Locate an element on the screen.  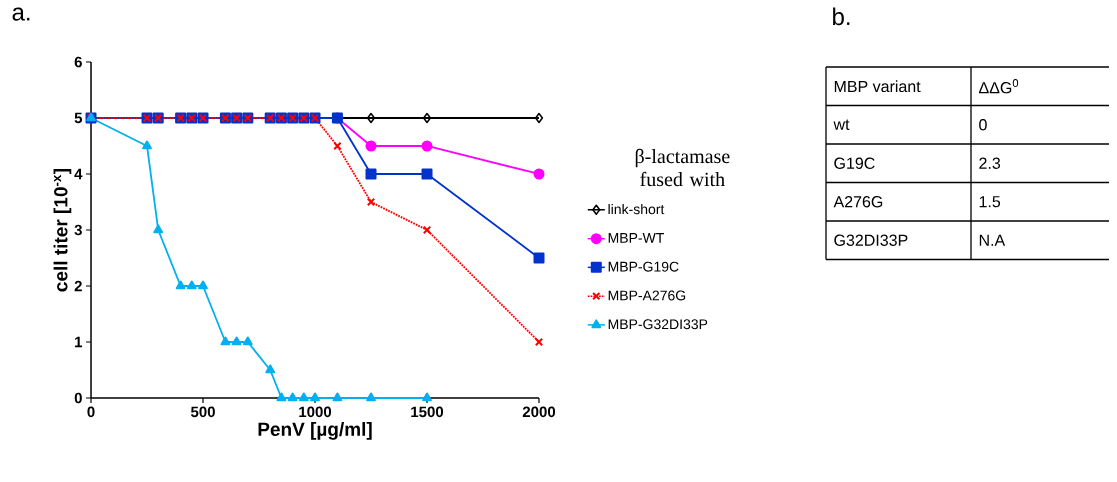
x-tick-label: 2000 is located at coordinates (539, 412).